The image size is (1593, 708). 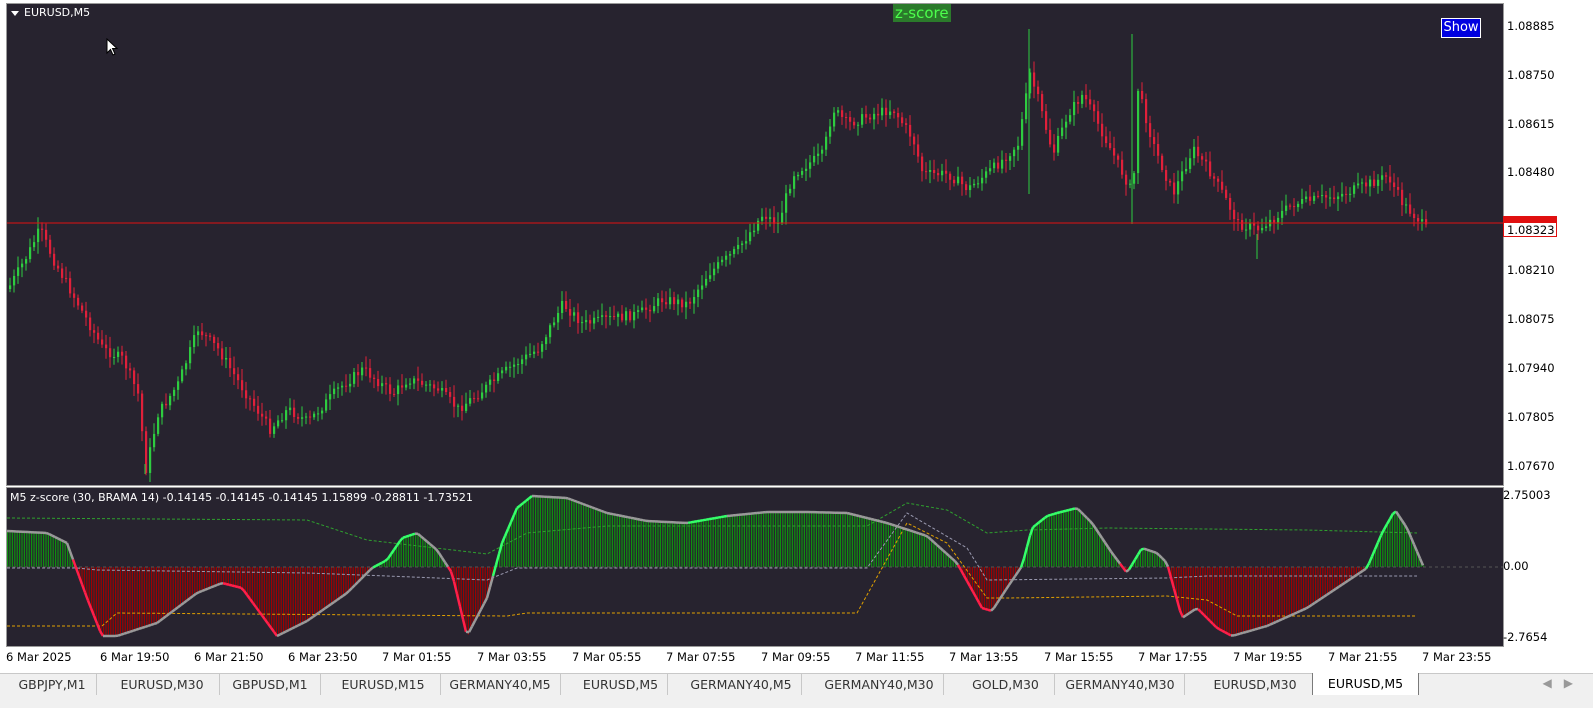 What do you see at coordinates (1461, 28) in the screenshot?
I see `show-button: Show` at bounding box center [1461, 28].